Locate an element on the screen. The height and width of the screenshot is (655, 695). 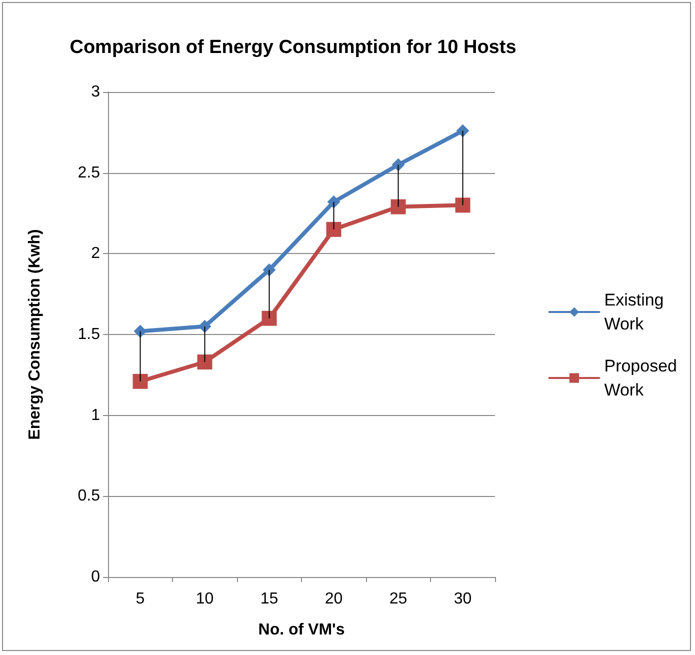
x-tick-label: 15 is located at coordinates (269, 599).